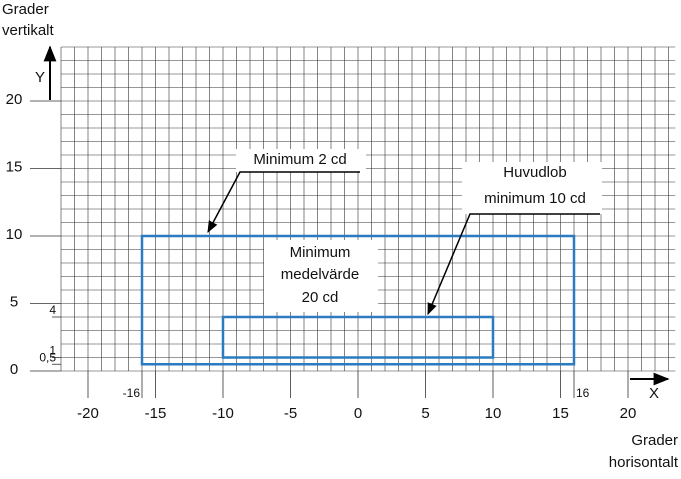  Describe the element at coordinates (654, 393) in the screenshot. I see `x-axis-letter: X` at that location.